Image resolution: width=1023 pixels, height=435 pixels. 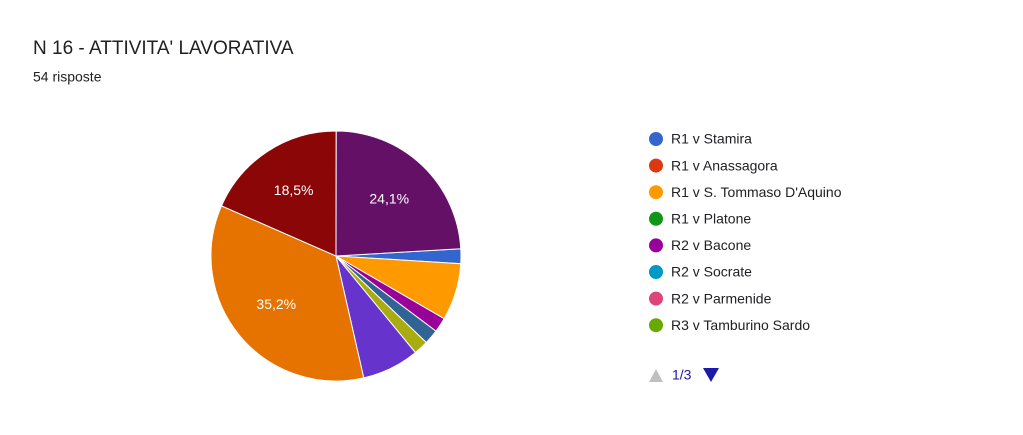 I want to click on legend-label: R2 v Bacone, so click(x=711, y=245).